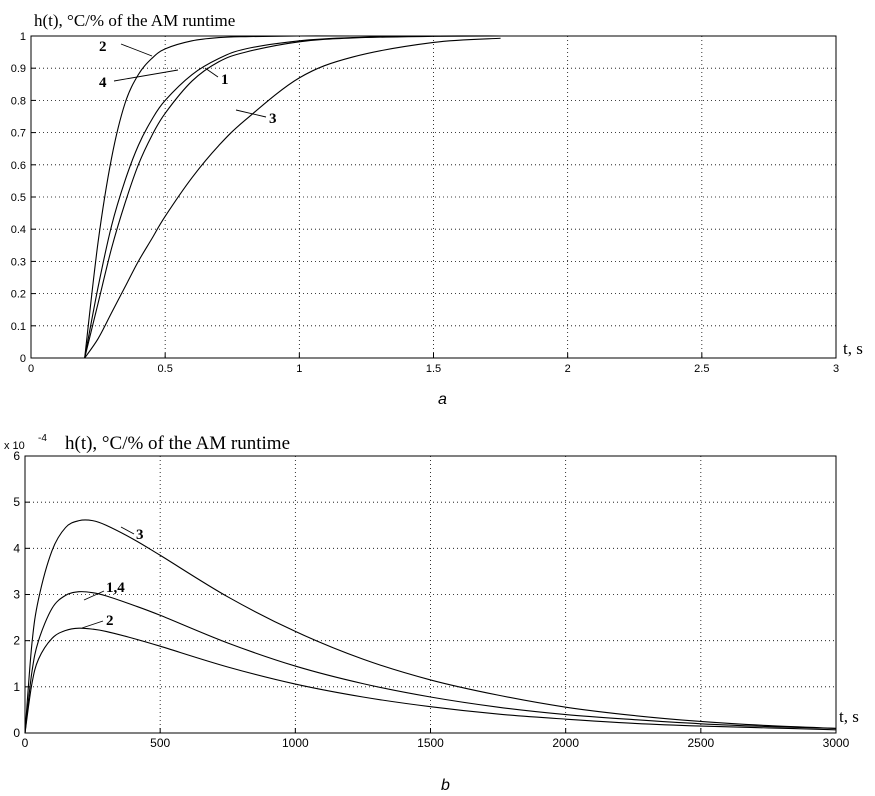 The height and width of the screenshot is (796, 875). What do you see at coordinates (14, 446) in the screenshot?
I see `chart-b-exponent-label: x 10` at bounding box center [14, 446].